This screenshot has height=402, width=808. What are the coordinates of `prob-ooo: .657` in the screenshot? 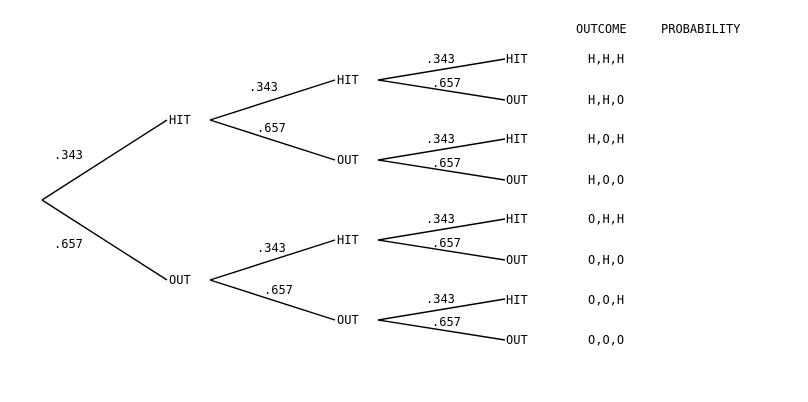 It's located at (446, 322).